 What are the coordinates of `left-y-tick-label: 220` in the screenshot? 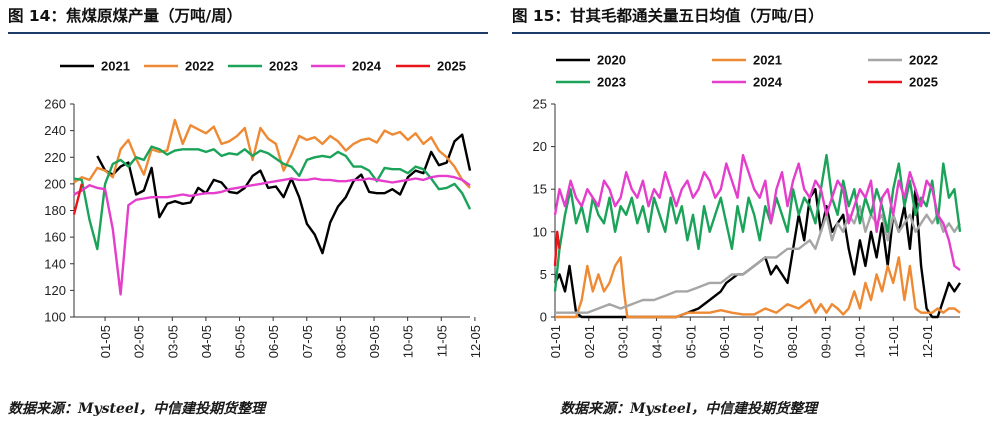 It's located at (55, 157).